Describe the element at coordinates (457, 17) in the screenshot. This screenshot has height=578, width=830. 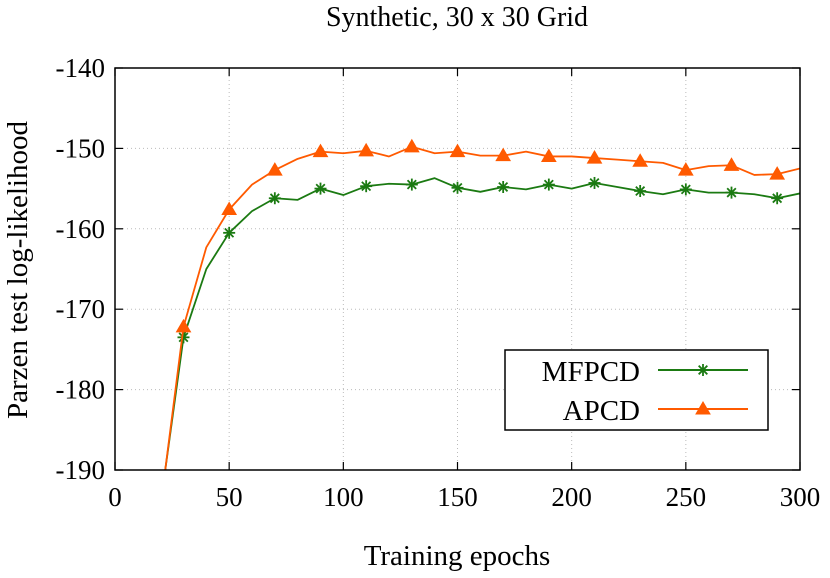
I see `chart-title: Synthetic, 30 x 30 Grid` at that location.